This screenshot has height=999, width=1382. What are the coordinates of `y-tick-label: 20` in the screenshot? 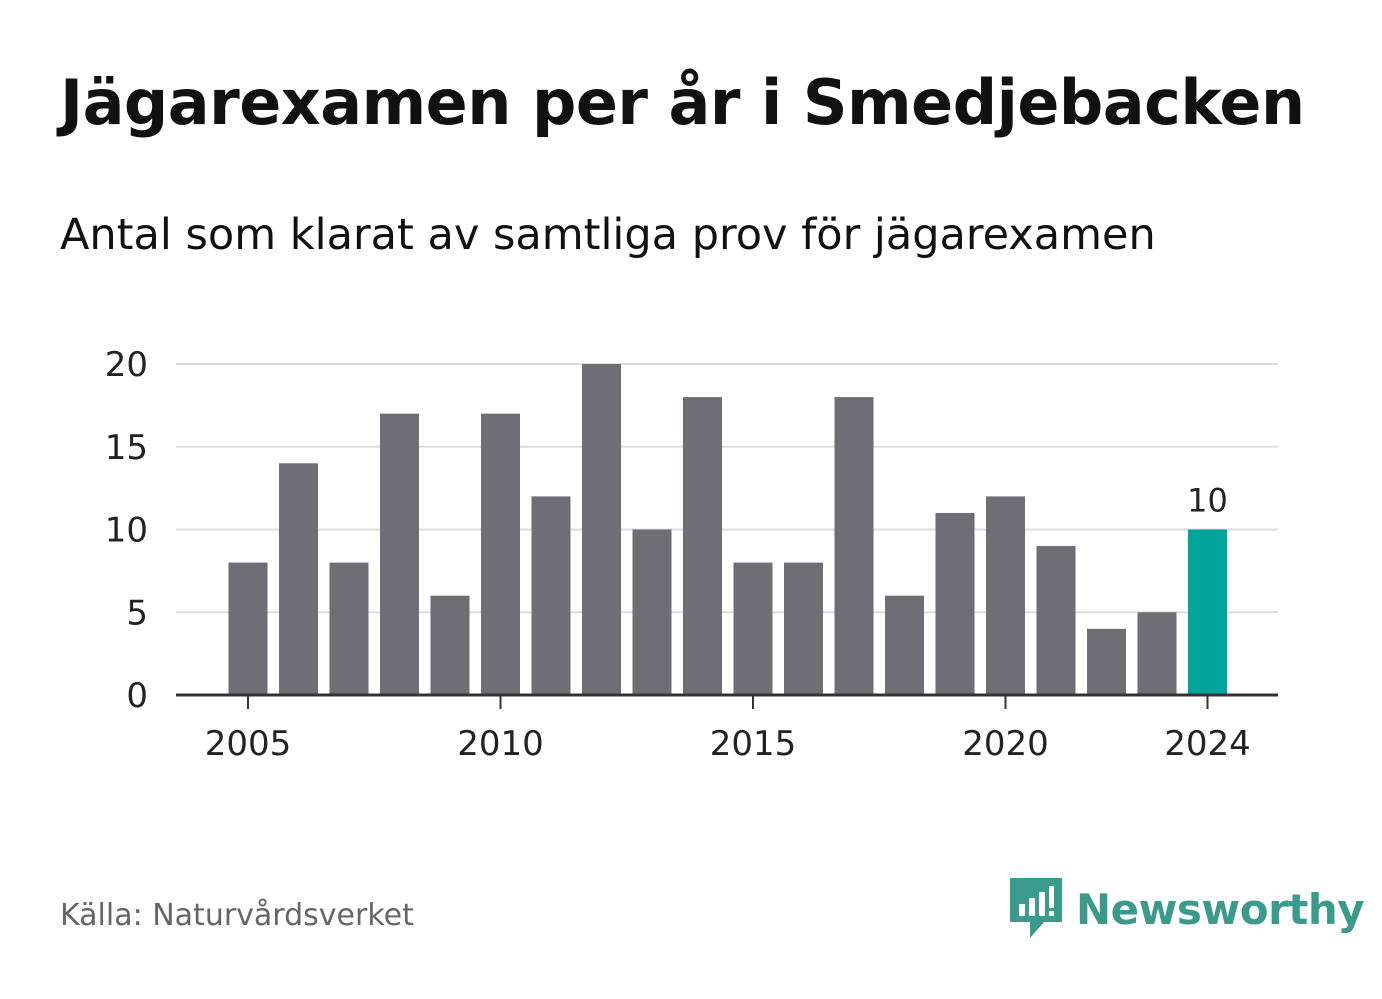 It's located at (126, 365).